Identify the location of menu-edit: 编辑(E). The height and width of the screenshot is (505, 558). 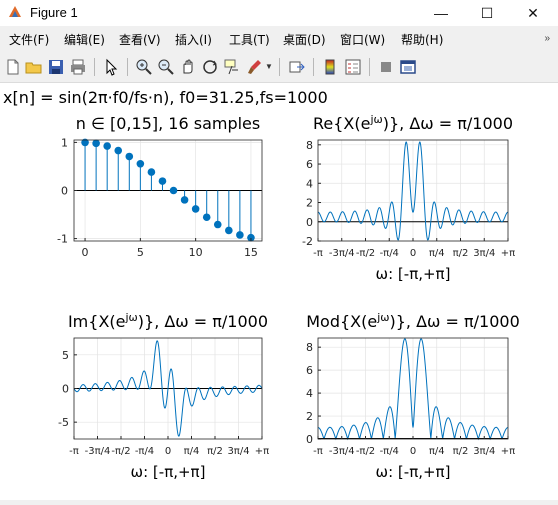
(84, 40).